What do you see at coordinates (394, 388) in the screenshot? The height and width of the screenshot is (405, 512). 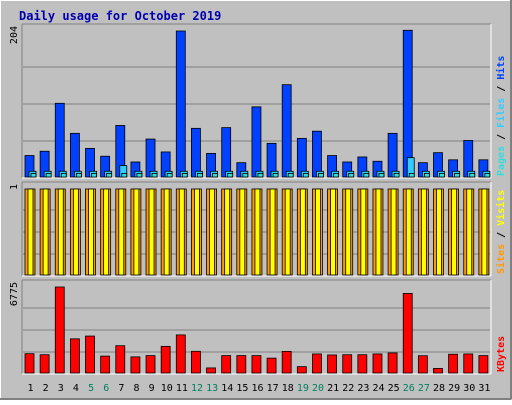 I see `day-label: 25` at bounding box center [394, 388].